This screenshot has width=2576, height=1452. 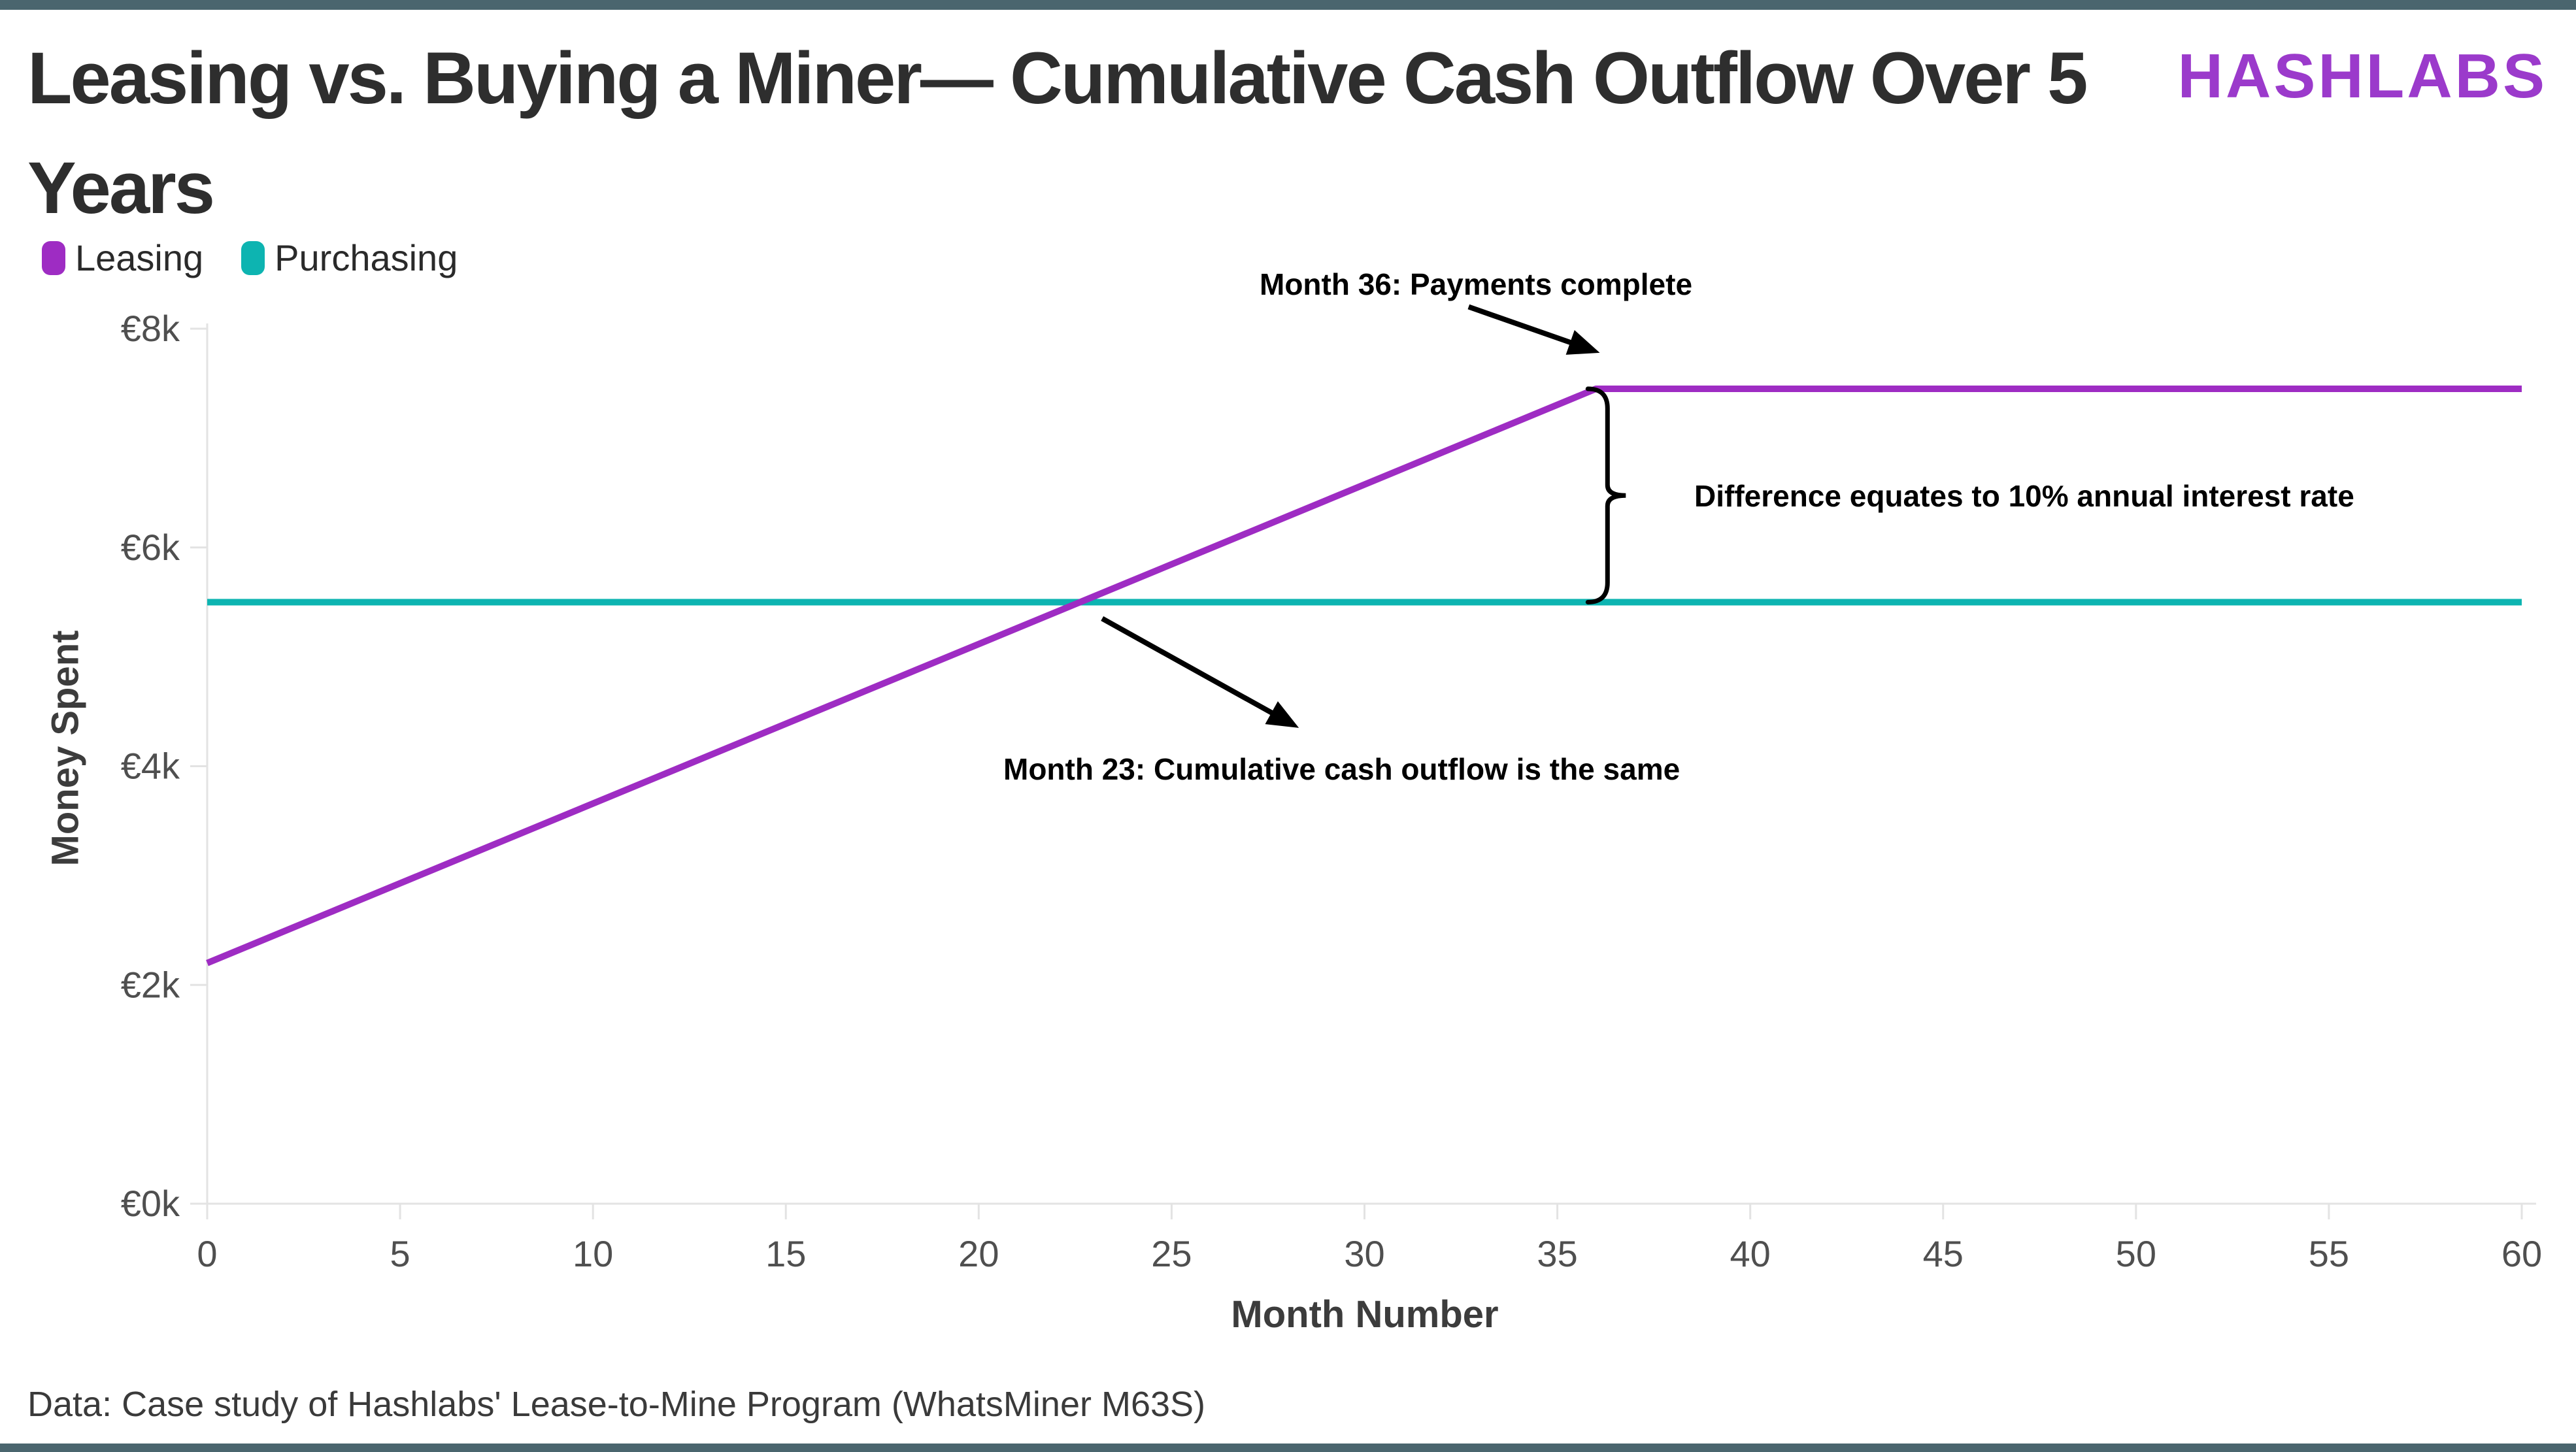 I want to click on legend-swatch-purchasing, so click(x=253, y=257).